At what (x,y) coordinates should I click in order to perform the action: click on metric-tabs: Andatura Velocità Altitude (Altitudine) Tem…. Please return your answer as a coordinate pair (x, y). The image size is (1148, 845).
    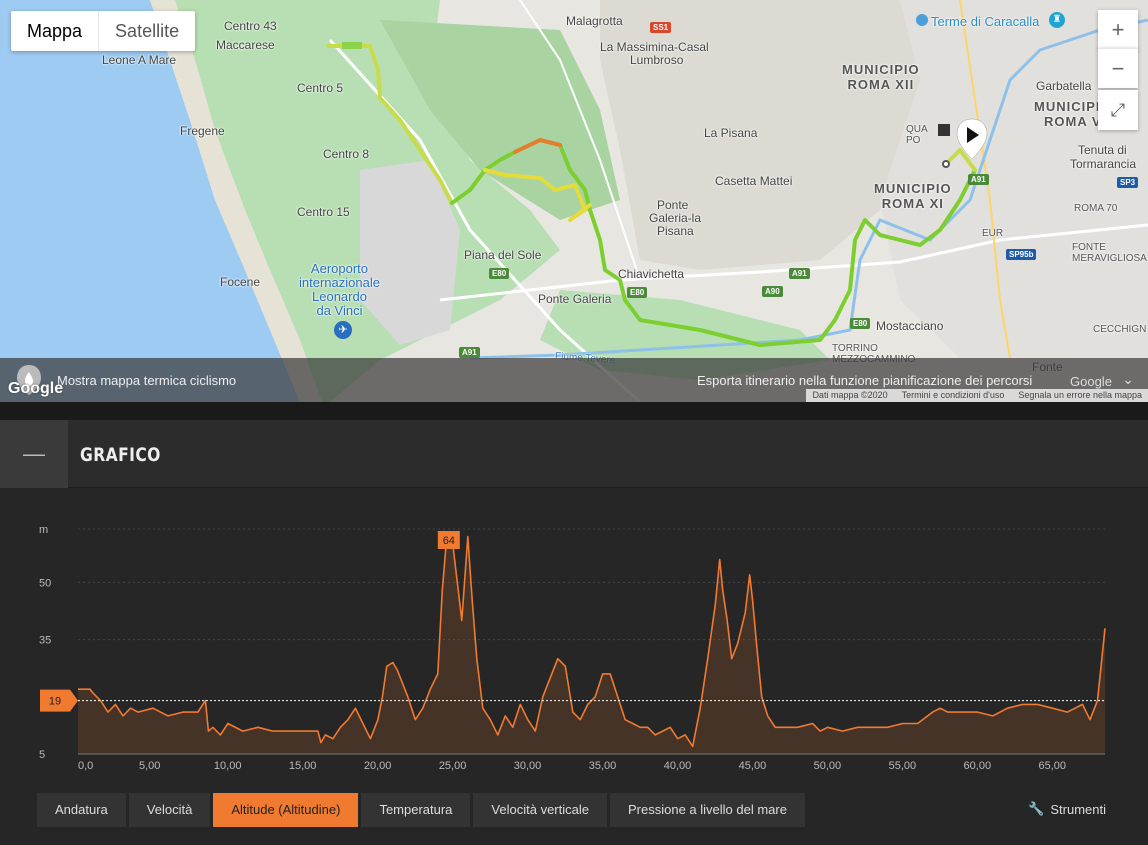
    Looking at the image, I should click on (421, 810).